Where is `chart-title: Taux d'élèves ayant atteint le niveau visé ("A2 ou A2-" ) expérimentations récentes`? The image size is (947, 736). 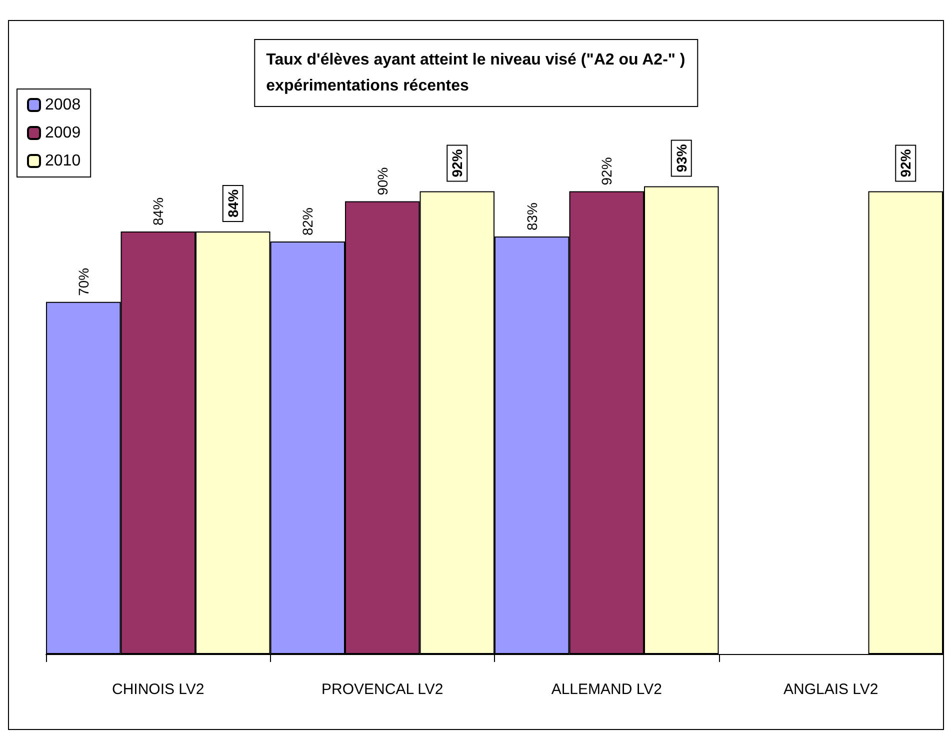 chart-title: Taux d'élèves ayant atteint le niveau visé ("A2 ou A2-" ) expérimentations récentes is located at coordinates (476, 73).